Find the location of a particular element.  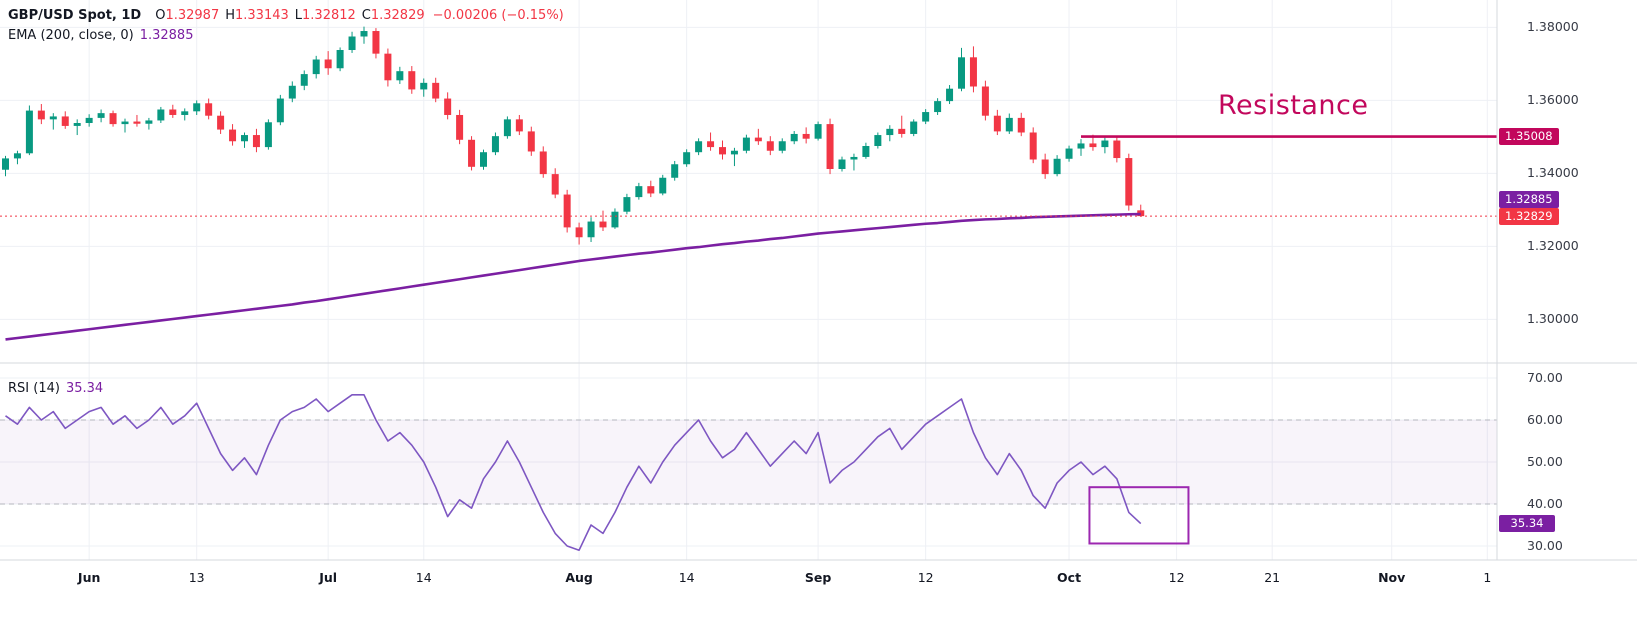

close-value: 1.32829 is located at coordinates (397, 15).